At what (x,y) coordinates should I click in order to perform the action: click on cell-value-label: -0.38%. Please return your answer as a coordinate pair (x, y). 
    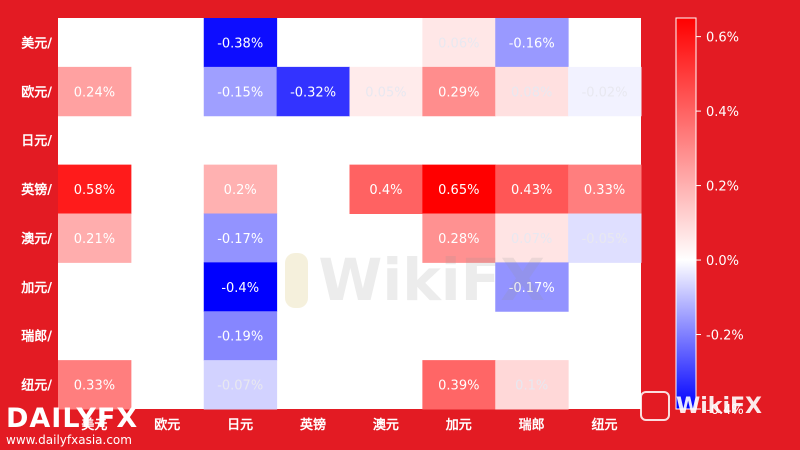
    Looking at the image, I should click on (240, 43).